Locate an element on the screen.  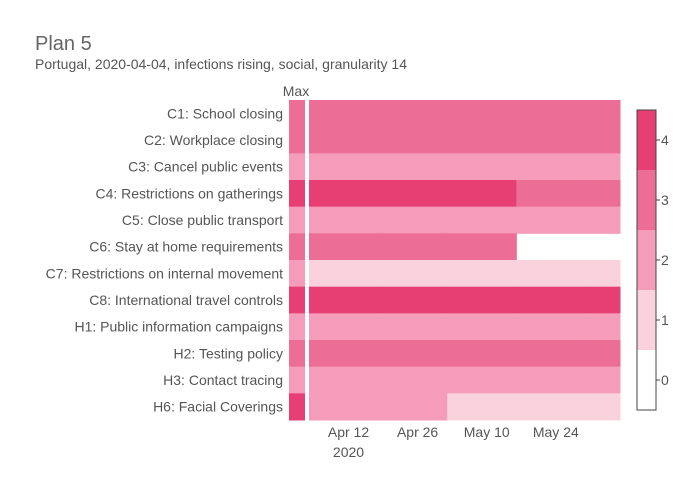
row-label: C1: School closing is located at coordinates (225, 113).